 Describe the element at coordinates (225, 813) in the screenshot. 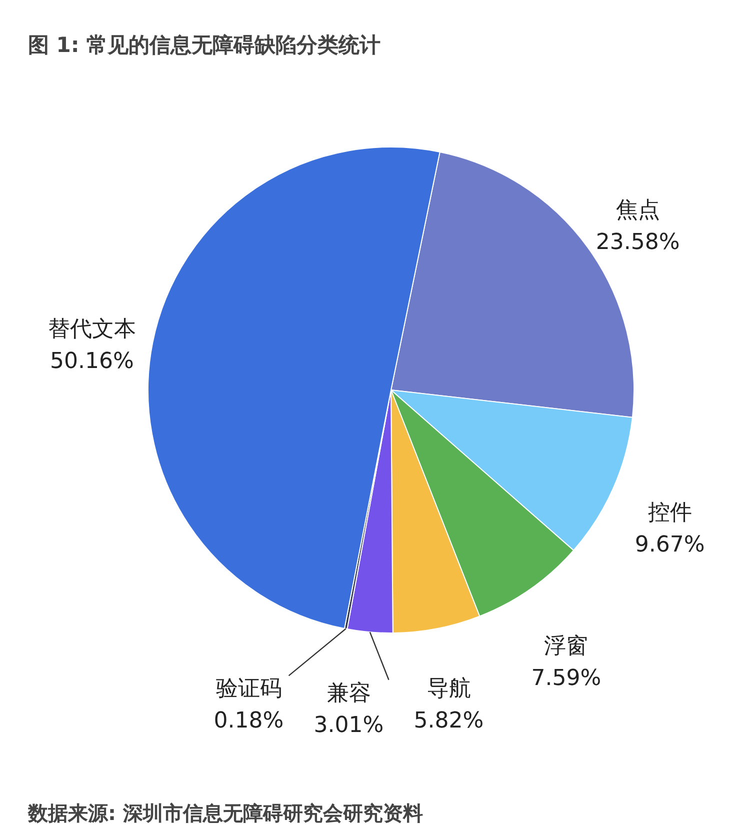

I see `annotation: 数据来源: 深圳市信息无障碍研究会研究资料` at that location.